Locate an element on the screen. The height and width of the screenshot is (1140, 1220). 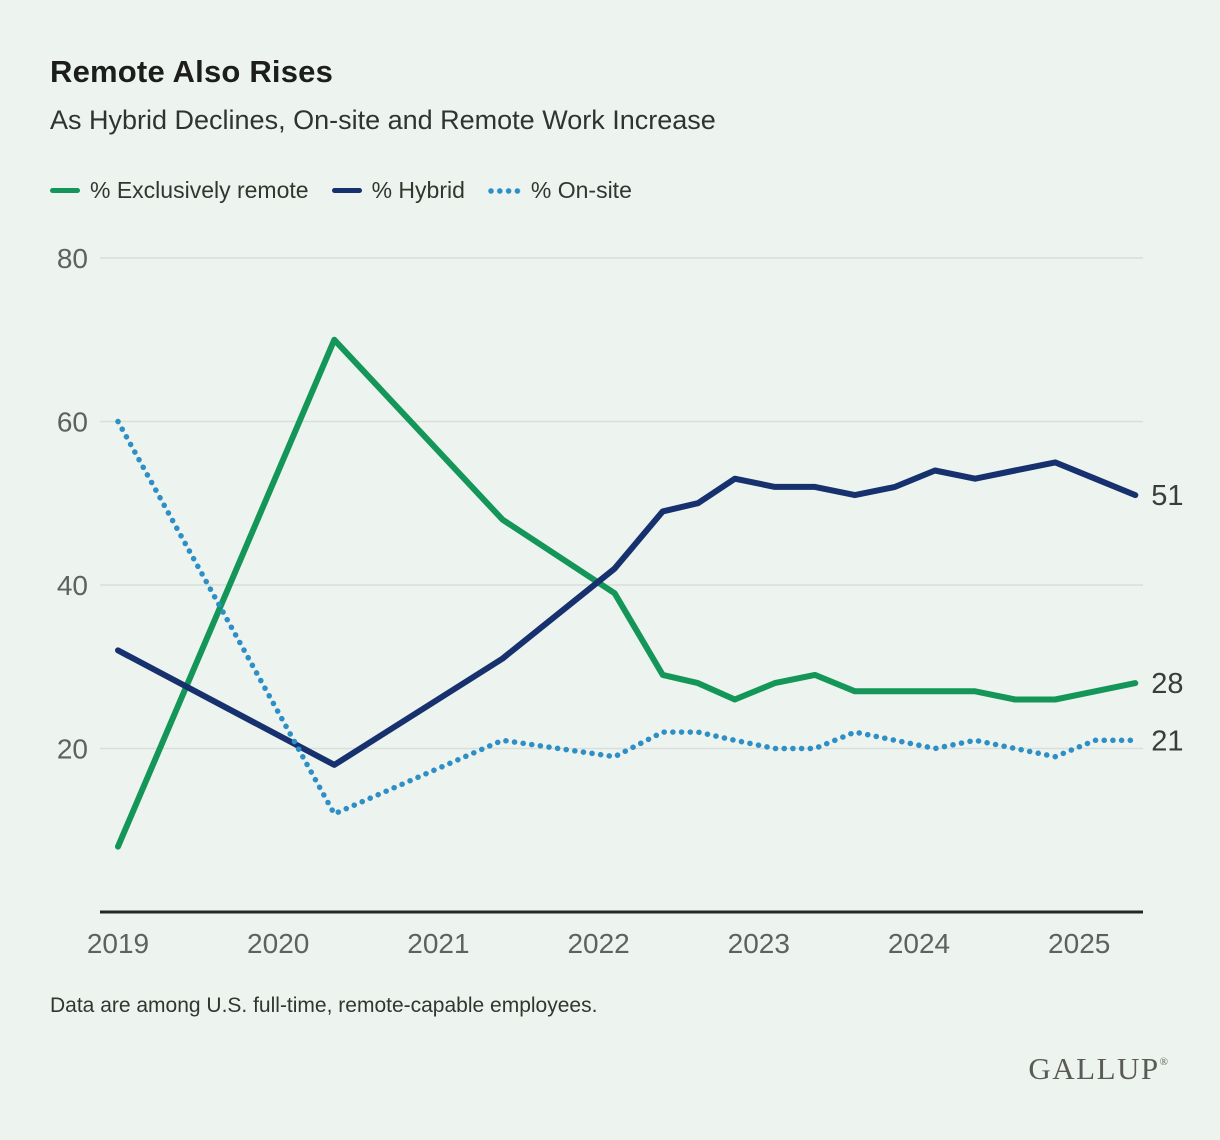
legend-swatch-remote-line is located at coordinates (65, 190).